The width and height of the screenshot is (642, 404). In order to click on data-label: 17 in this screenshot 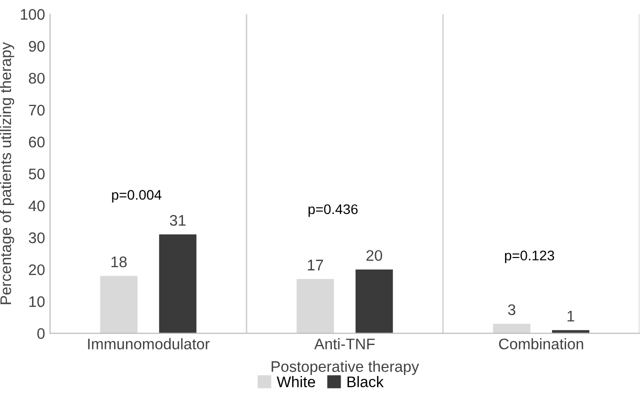, I will do `click(316, 265)`.